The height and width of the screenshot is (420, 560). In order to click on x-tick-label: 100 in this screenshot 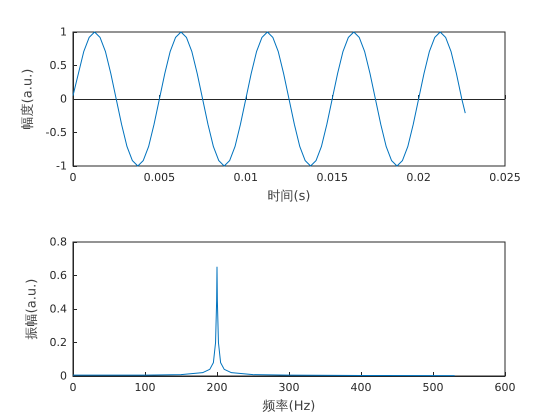, I will do `click(145, 387)`.